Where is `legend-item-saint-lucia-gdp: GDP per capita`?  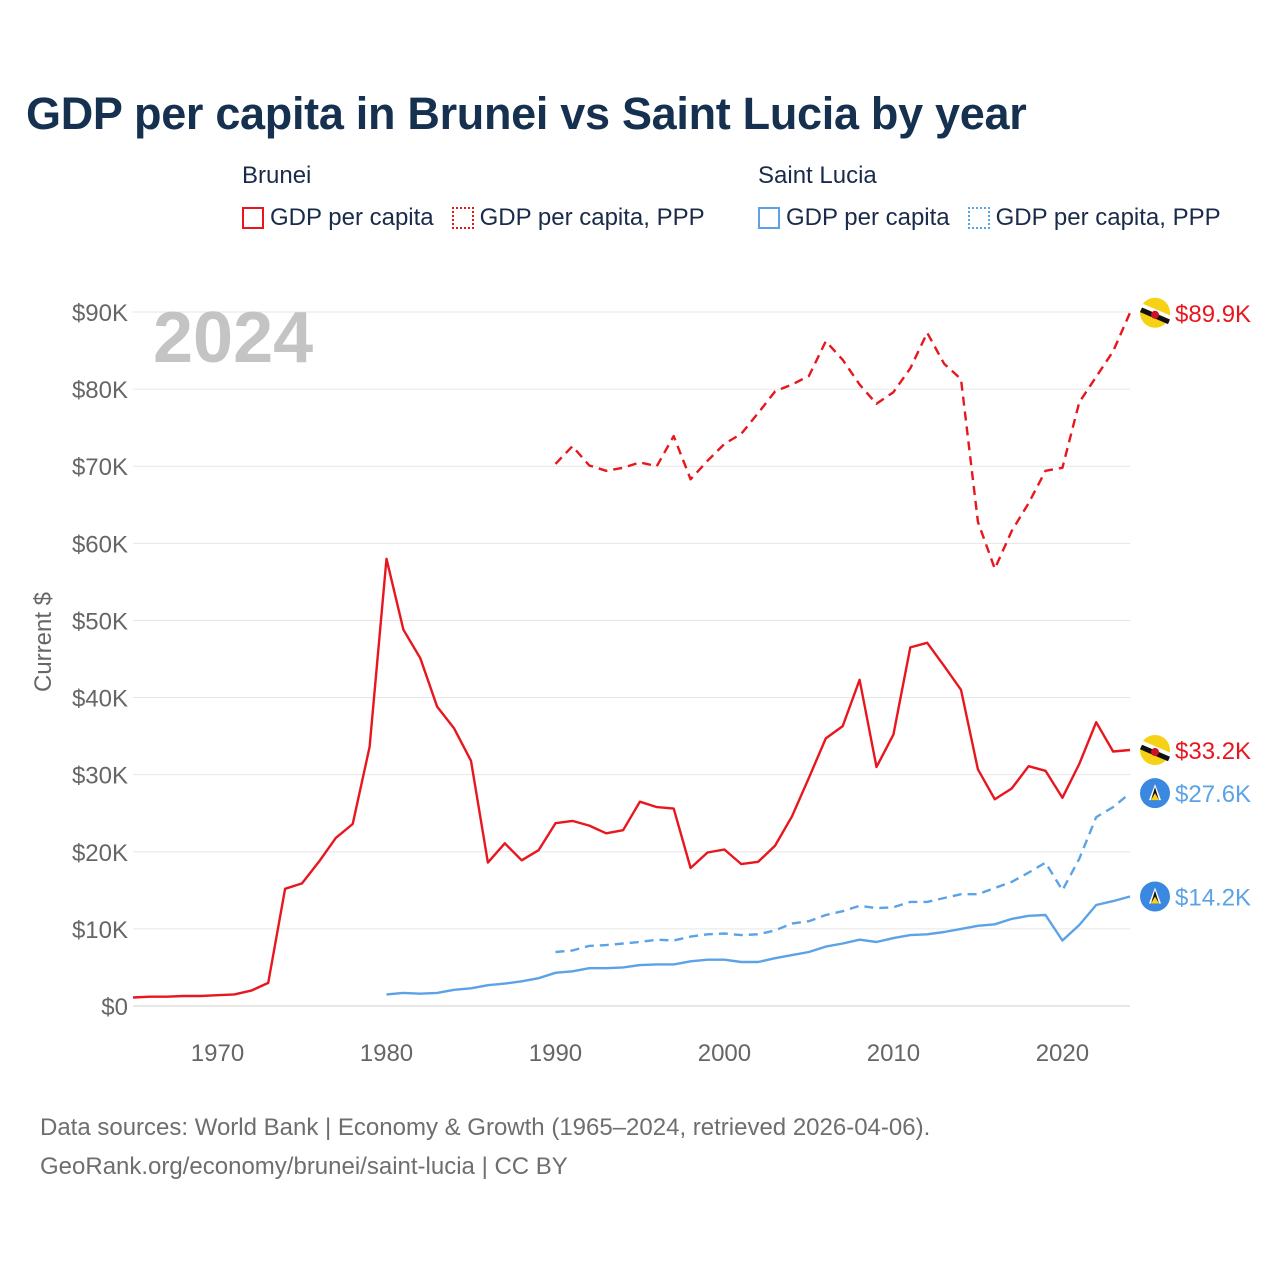
legend-item-saint-lucia-gdp: GDP per capita is located at coordinates (854, 218).